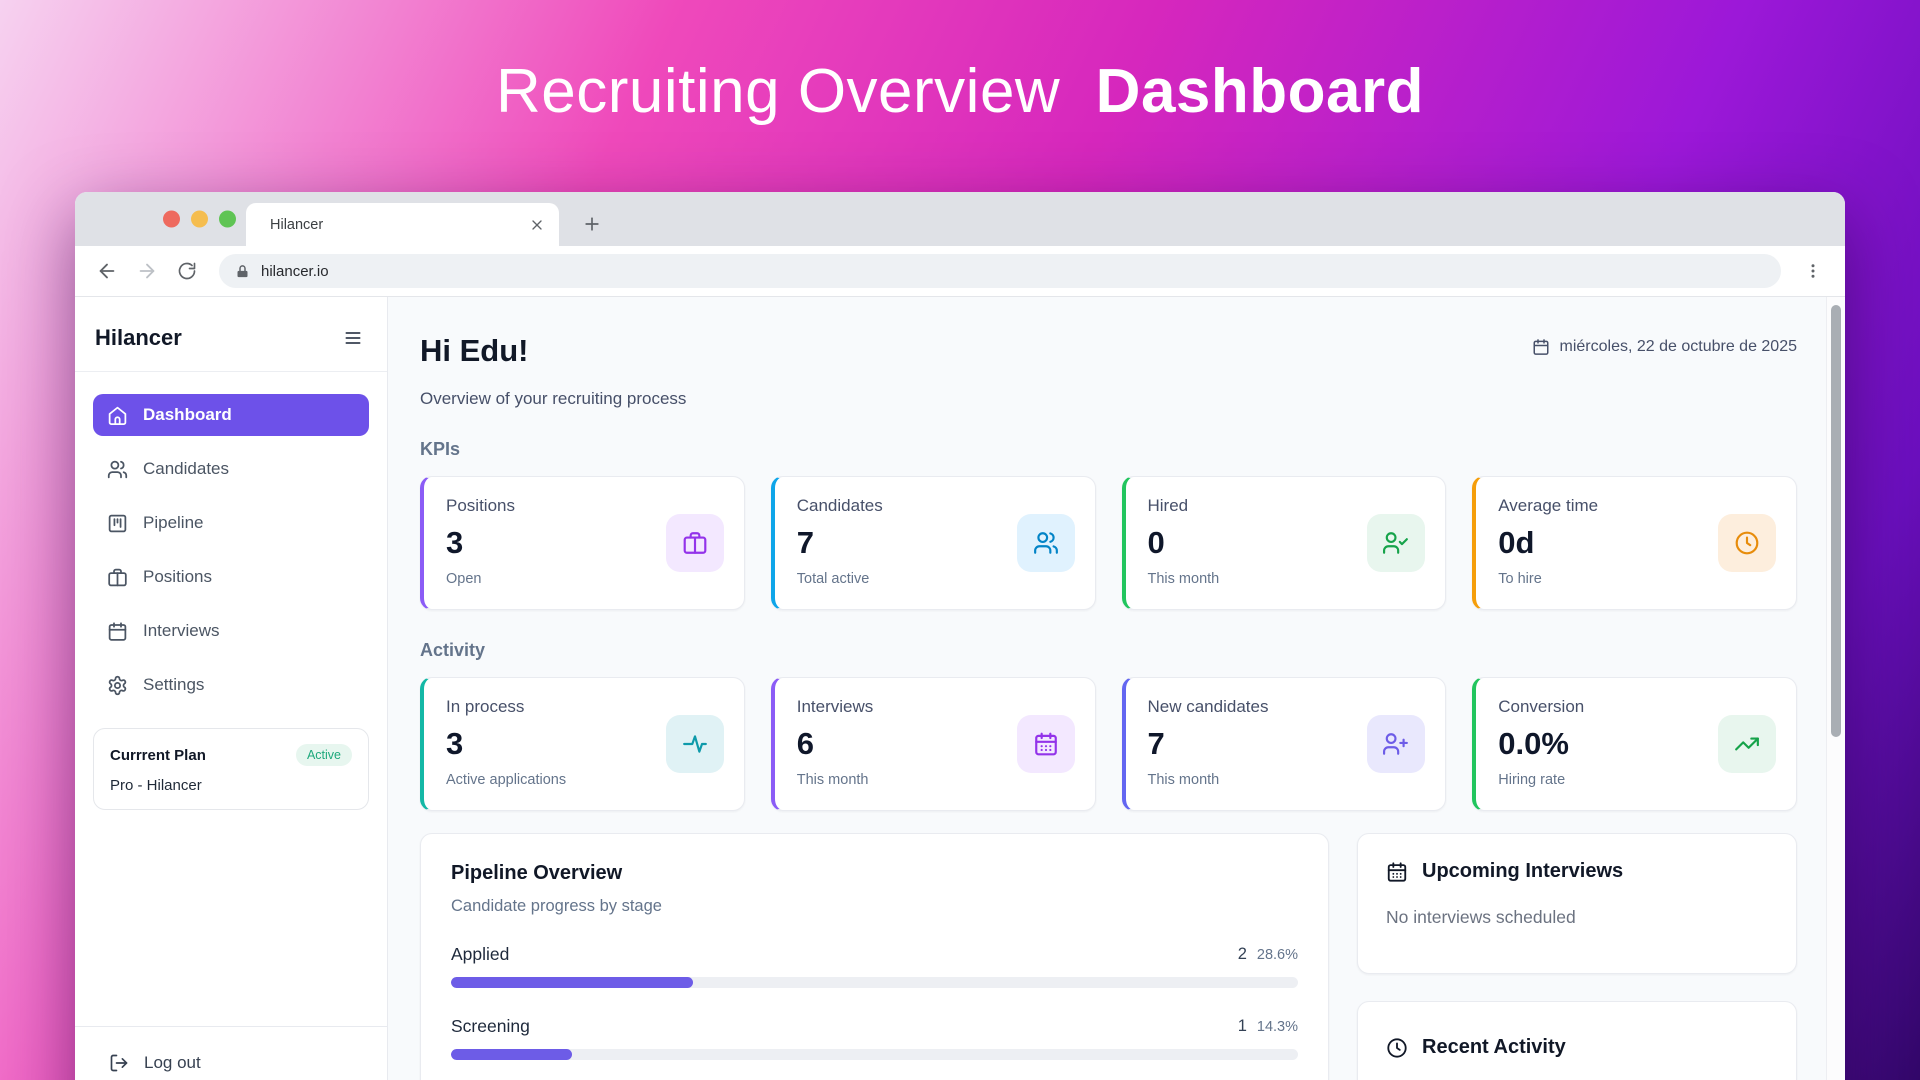 The width and height of the screenshot is (1920, 1080). Describe the element at coordinates (297, 224) in the screenshot. I see `tab-title: Hilancer` at that location.